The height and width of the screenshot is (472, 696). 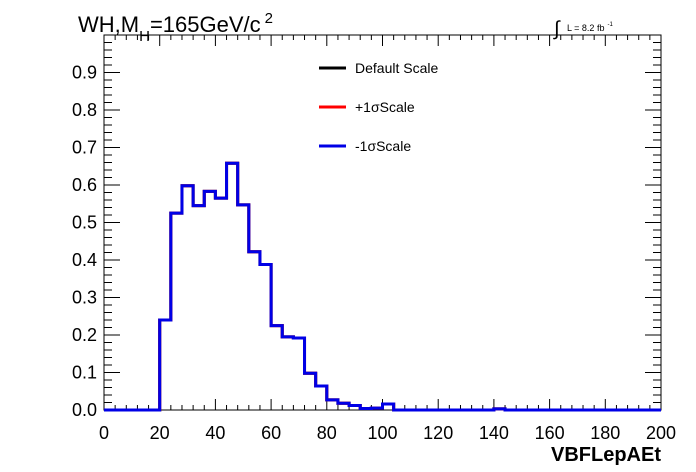 What do you see at coordinates (84, 242) in the screenshot?
I see `y-axis-tick-labels: 0.0 0.1 0.2 0.3 0.4 0.5 0.6 0.7 0.8 0.9` at bounding box center [84, 242].